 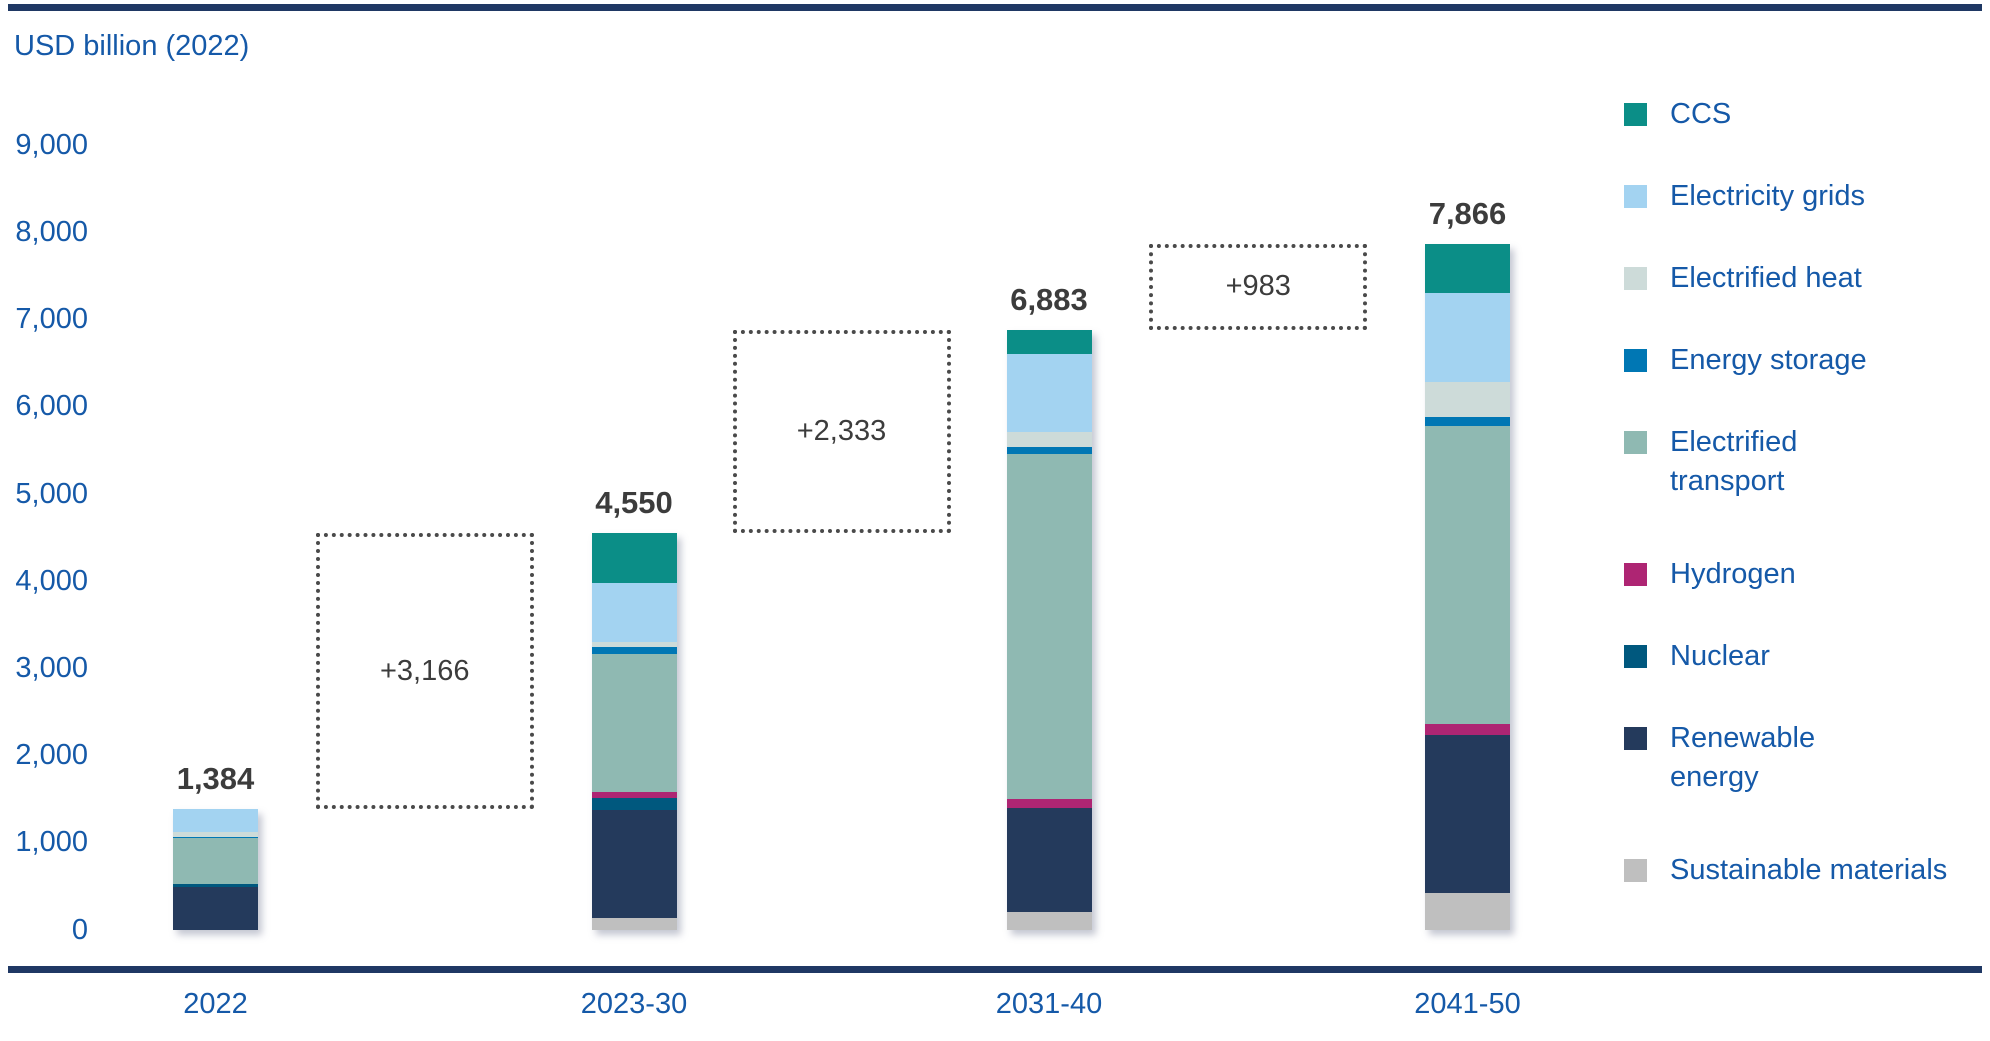 I want to click on x-axis-label: 2022, so click(x=215, y=1004).